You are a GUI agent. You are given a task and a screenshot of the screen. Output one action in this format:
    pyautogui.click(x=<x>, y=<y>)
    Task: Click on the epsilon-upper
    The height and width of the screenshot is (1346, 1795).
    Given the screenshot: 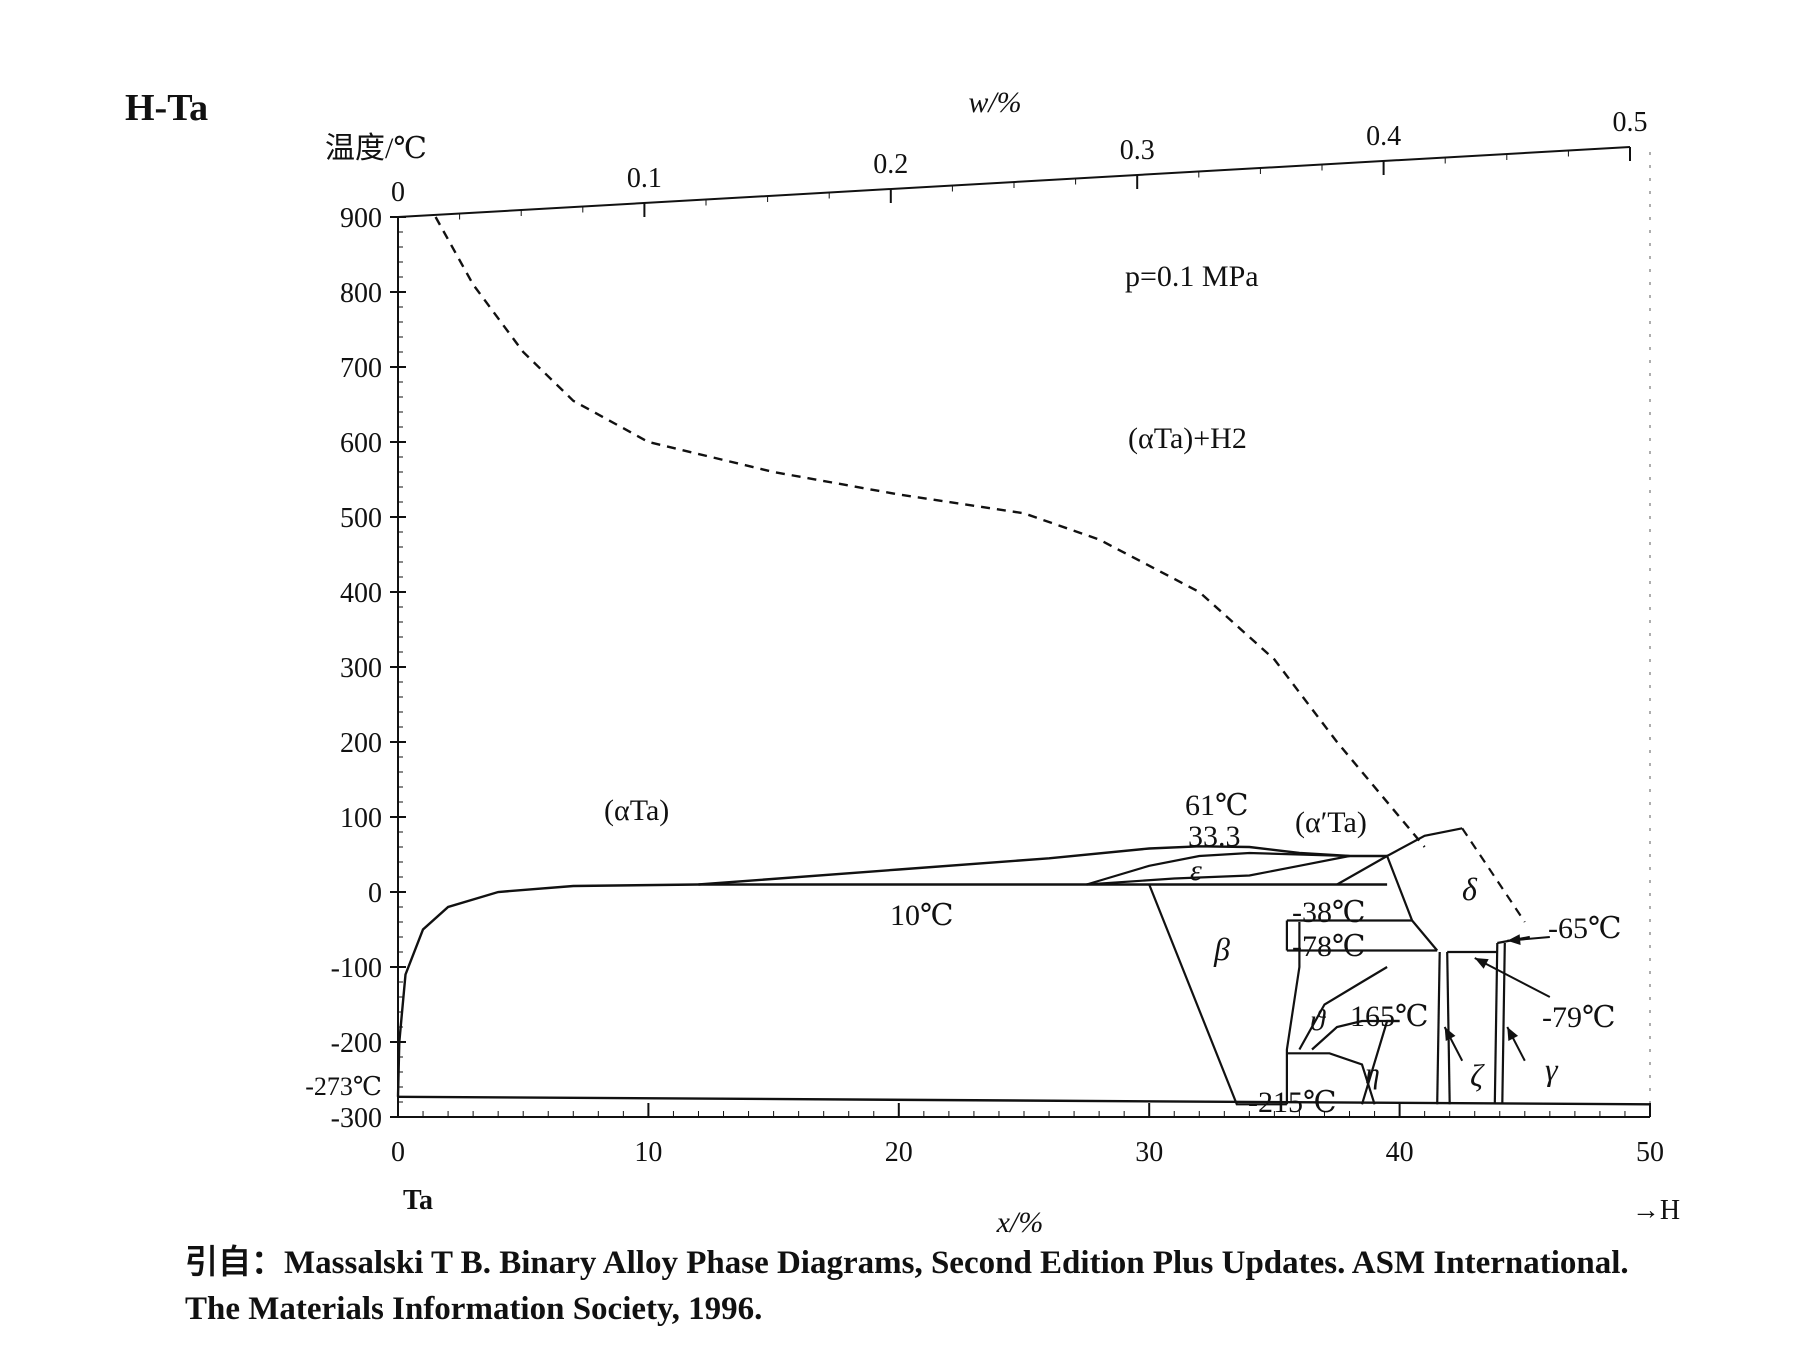 What is the action you would take?
    pyautogui.click(x=1218, y=868)
    